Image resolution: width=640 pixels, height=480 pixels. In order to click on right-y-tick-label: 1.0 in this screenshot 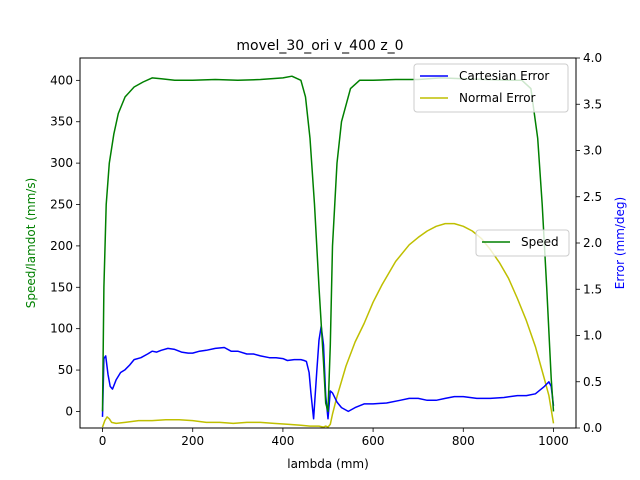, I will do `click(592, 336)`.